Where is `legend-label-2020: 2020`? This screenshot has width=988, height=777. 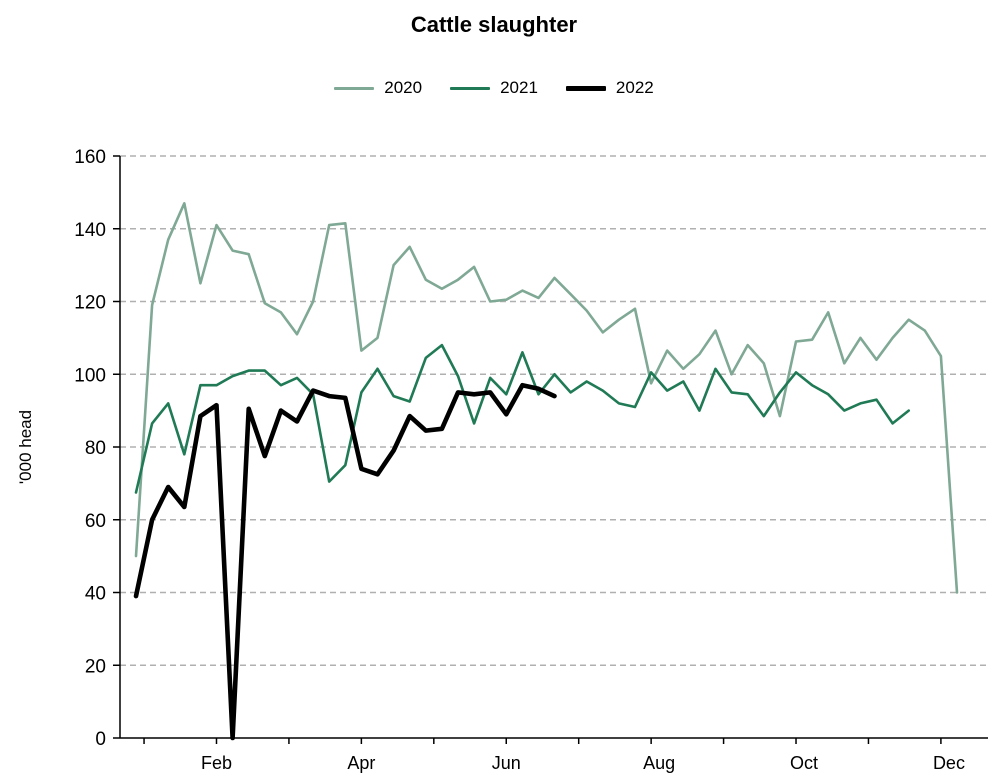 legend-label-2020: 2020 is located at coordinates (403, 87).